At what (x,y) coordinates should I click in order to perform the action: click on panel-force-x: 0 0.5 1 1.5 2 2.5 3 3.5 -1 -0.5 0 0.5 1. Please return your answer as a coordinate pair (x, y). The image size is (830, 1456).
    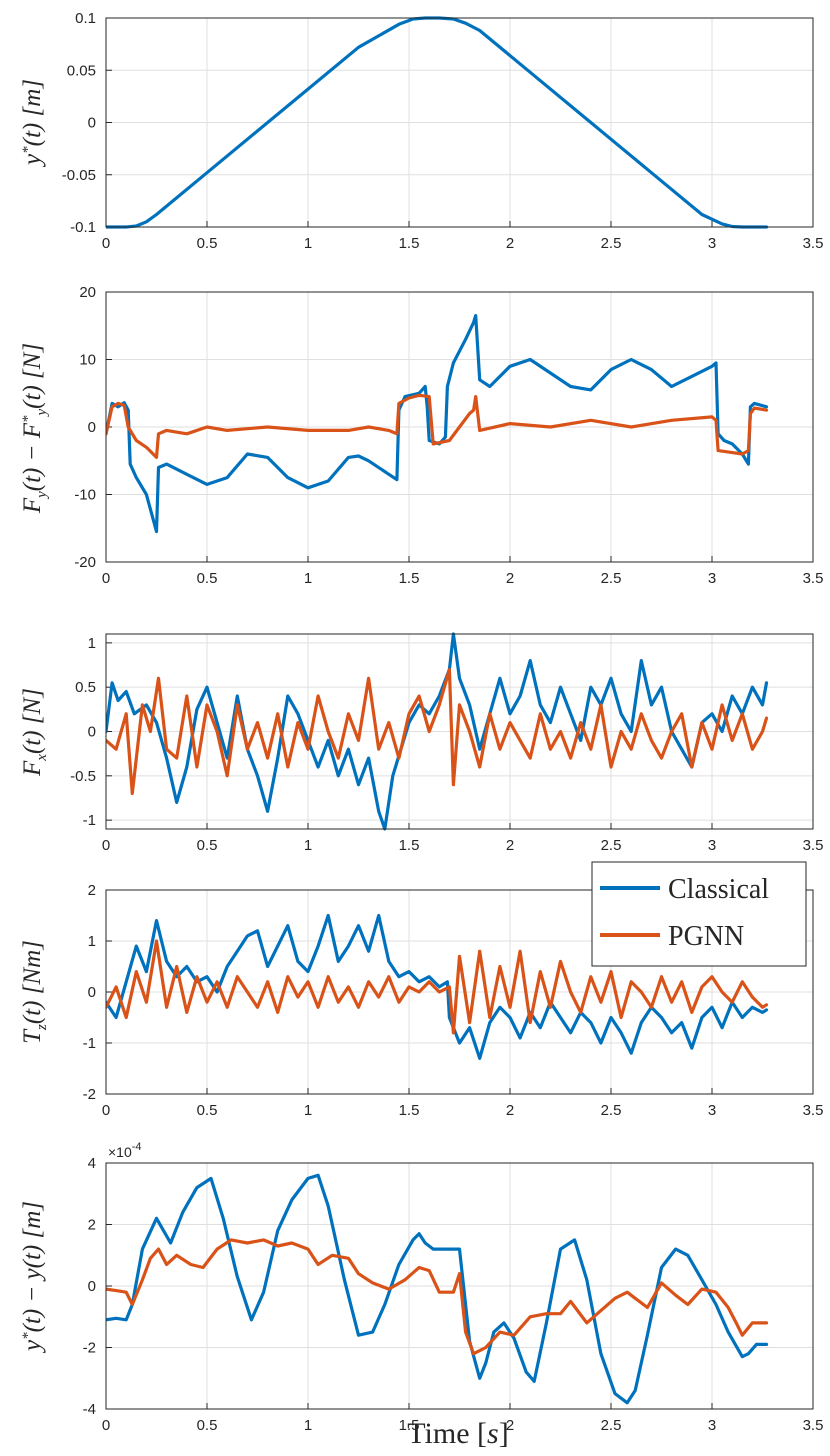
    Looking at the image, I should click on (447, 743).